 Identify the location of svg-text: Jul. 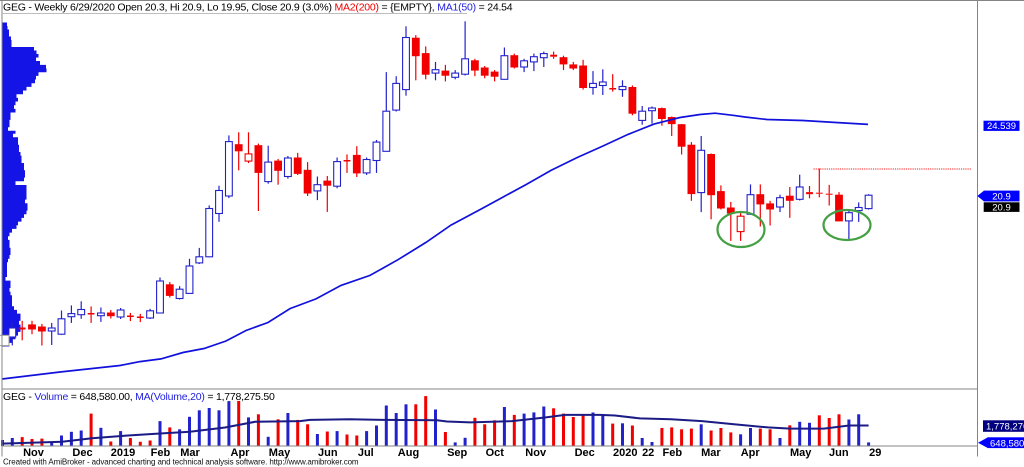
(366, 453).